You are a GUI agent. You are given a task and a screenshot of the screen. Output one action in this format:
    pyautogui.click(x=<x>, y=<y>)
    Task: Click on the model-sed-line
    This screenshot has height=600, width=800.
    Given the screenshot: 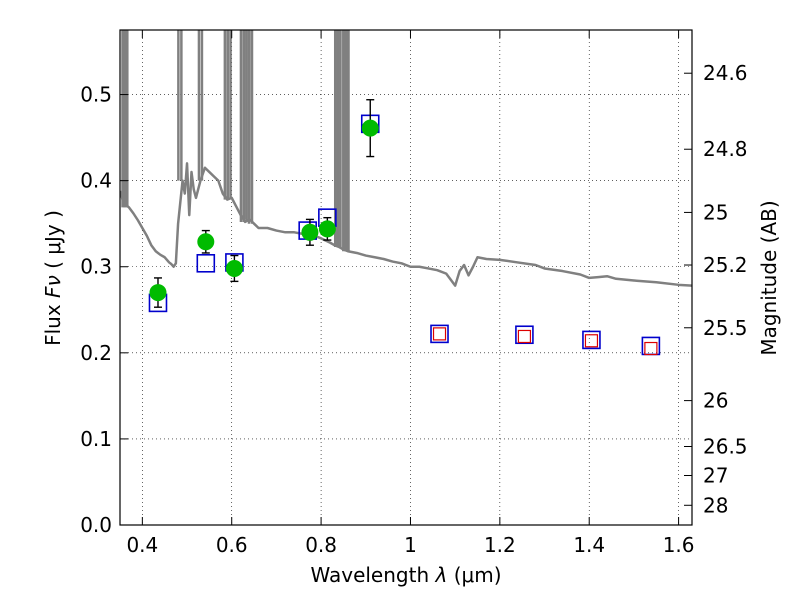 What is the action you would take?
    pyautogui.click(x=406, y=224)
    